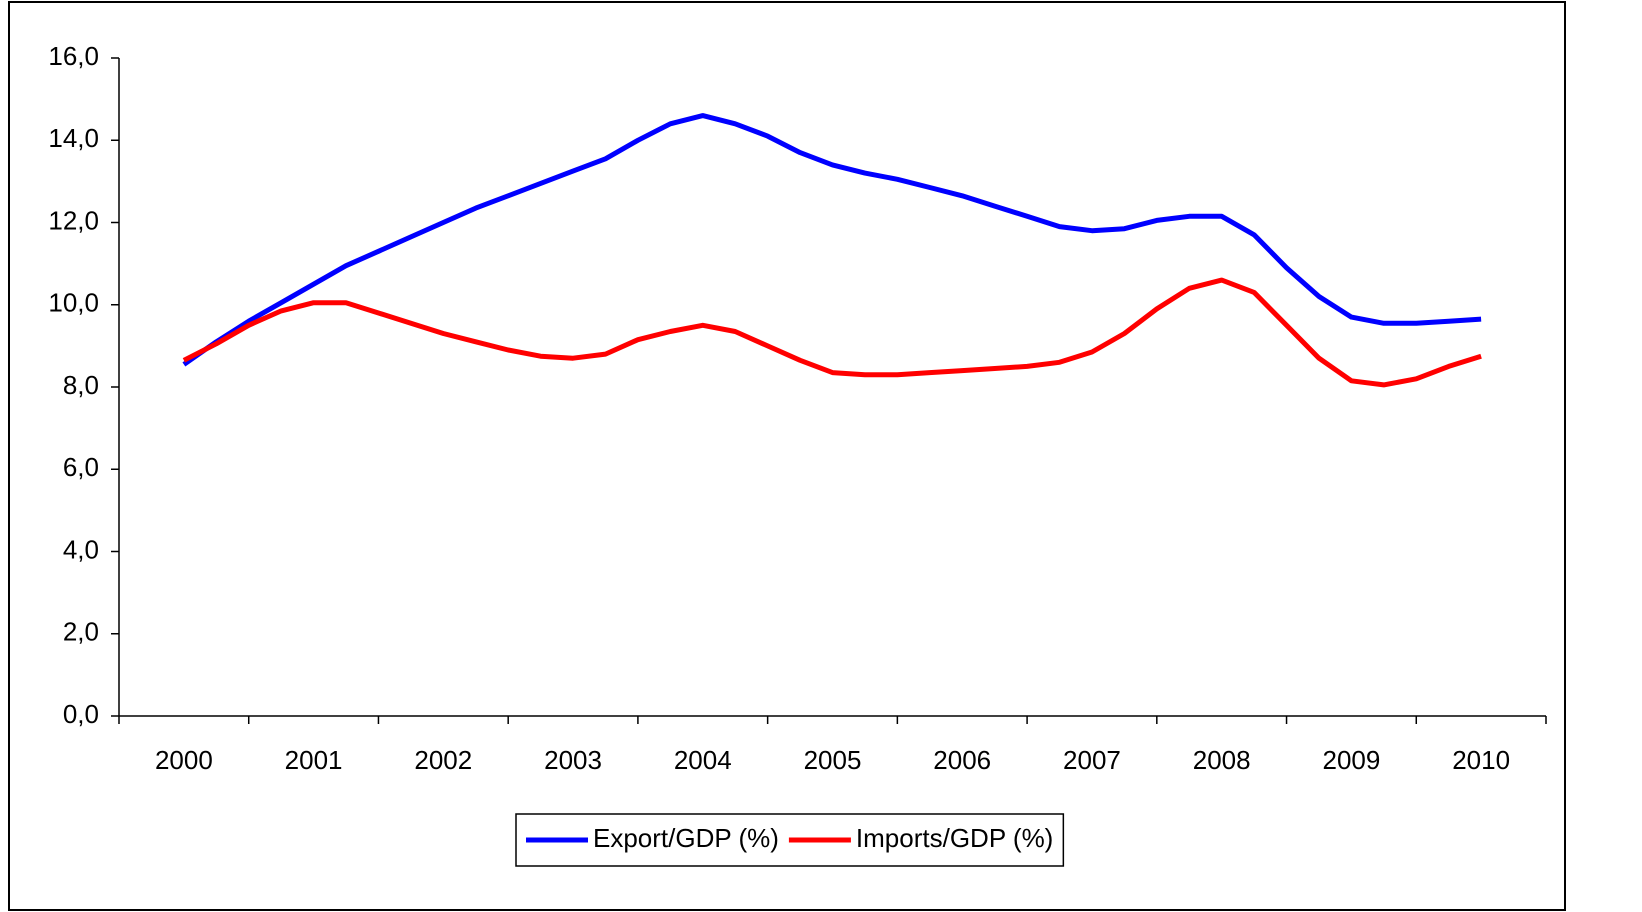 The width and height of the screenshot is (1642, 912). Describe the element at coordinates (832, 332) in the screenshot. I see `series-line` at that location.